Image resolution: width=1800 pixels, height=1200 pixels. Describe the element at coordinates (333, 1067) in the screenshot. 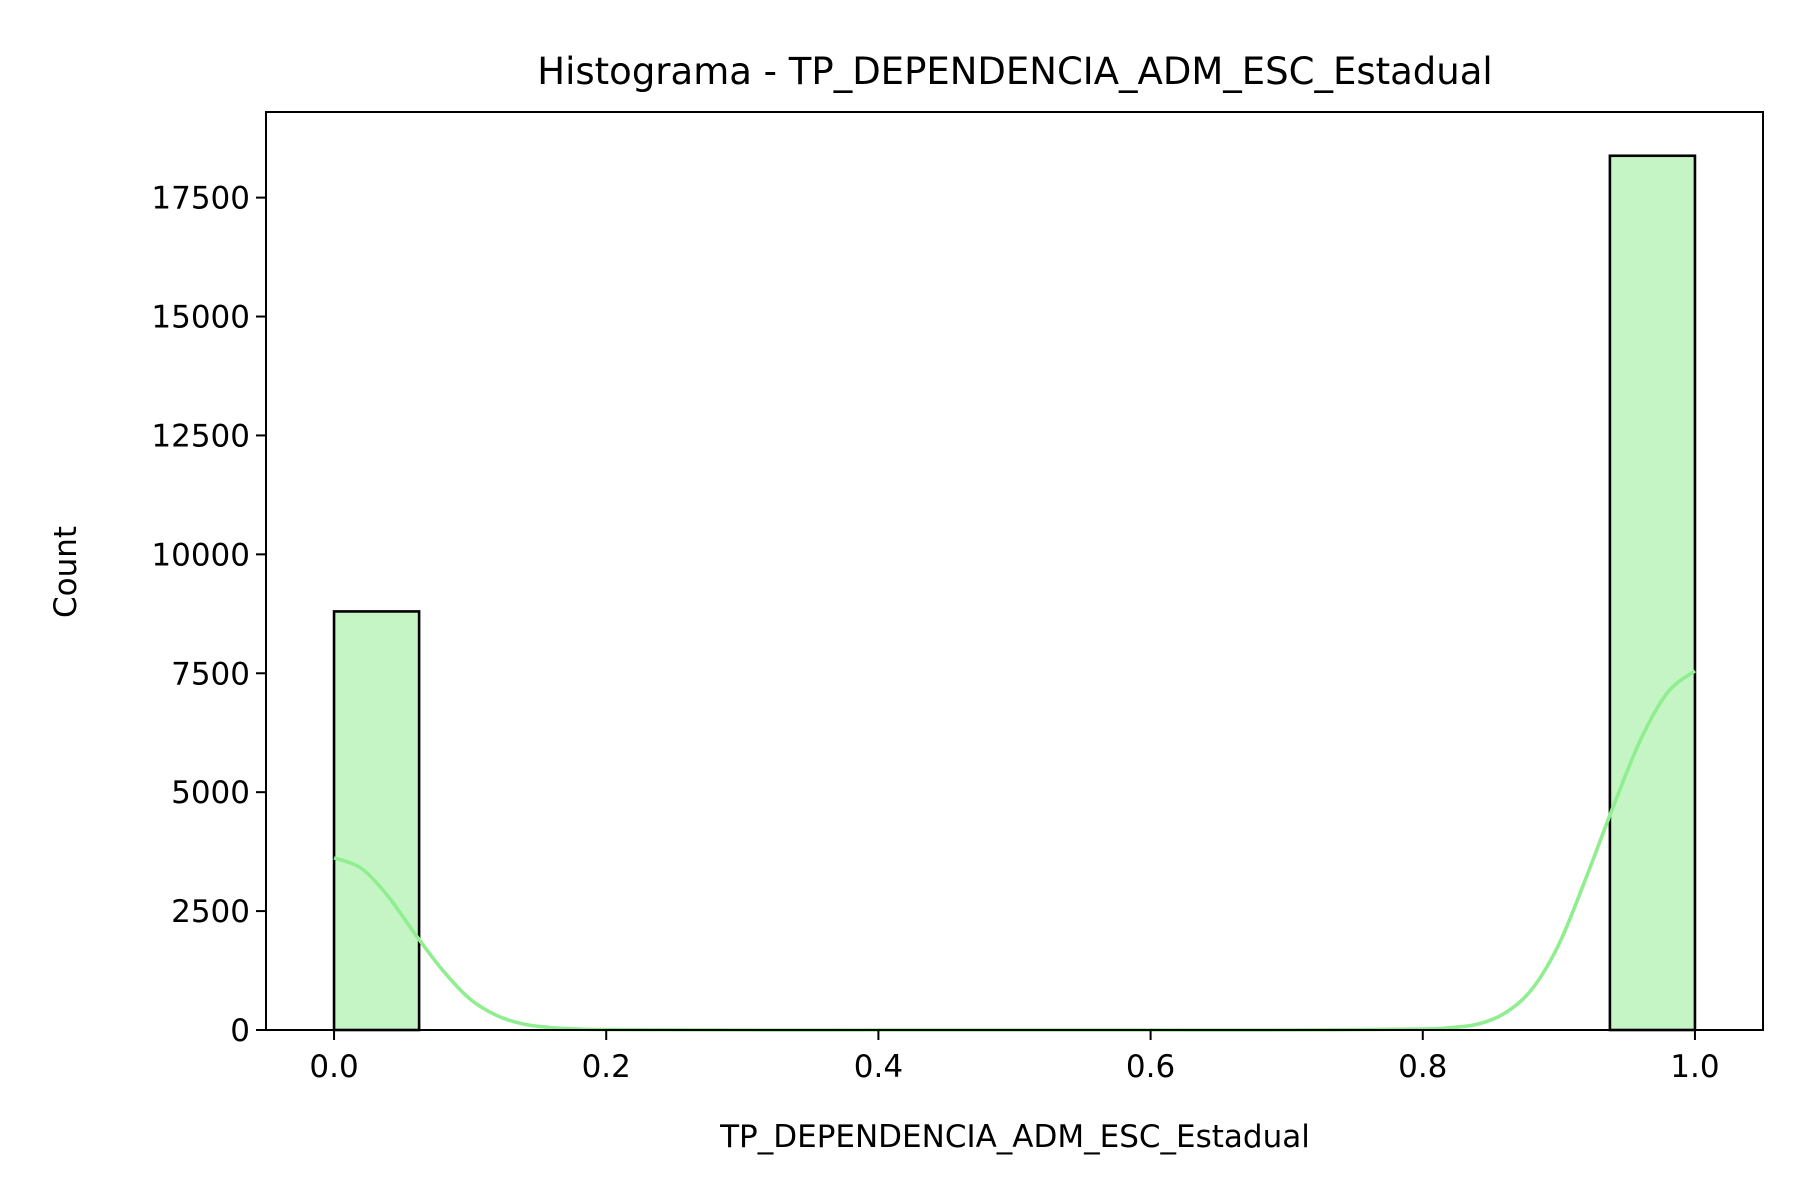

I see `x-tick-label: 0.0` at that location.